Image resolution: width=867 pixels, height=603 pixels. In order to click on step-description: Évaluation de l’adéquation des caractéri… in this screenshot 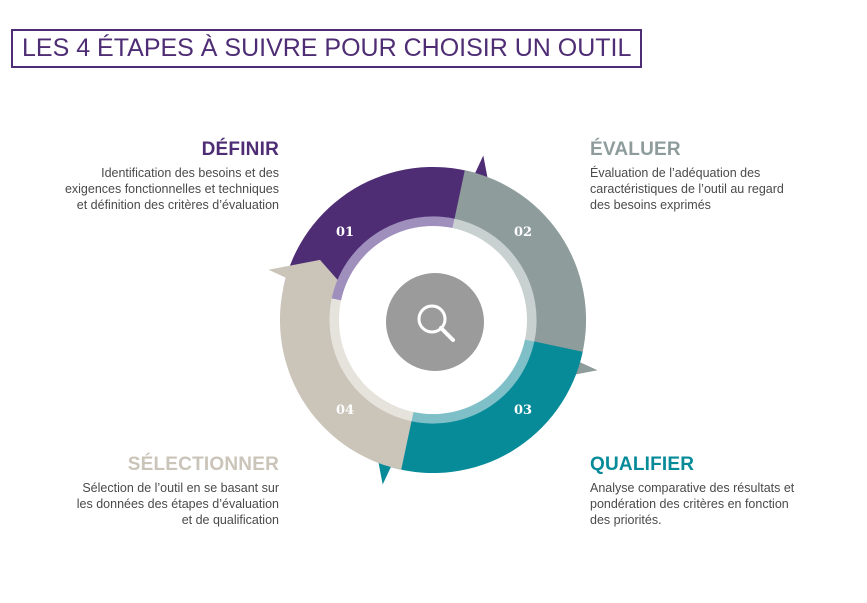, I will do `click(712, 189)`.